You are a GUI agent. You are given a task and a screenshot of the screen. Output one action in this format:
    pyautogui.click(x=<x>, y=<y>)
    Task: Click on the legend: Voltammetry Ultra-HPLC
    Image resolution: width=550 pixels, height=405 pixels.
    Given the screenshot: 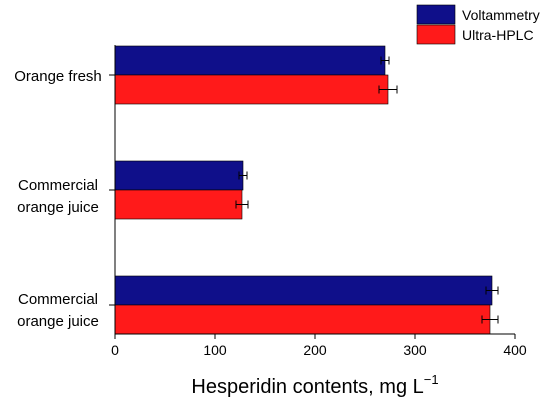 What is the action you would take?
    pyautogui.click(x=478, y=24)
    